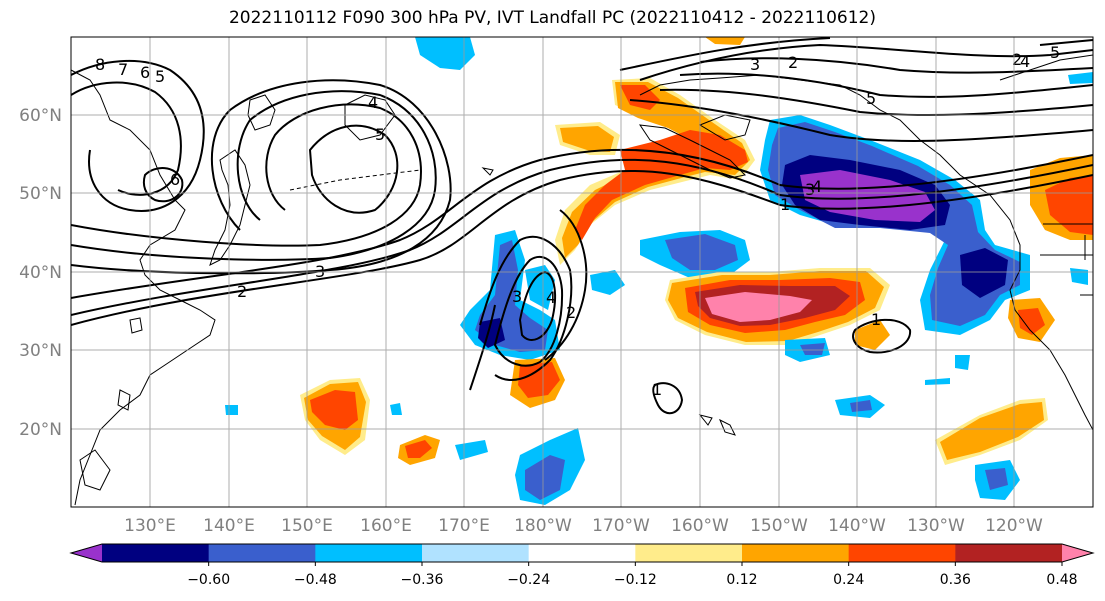 The height and width of the screenshot is (601, 1105). Describe the element at coordinates (1061, 580) in the screenshot. I see `colorbar-tick-label: 0.48` at that location.